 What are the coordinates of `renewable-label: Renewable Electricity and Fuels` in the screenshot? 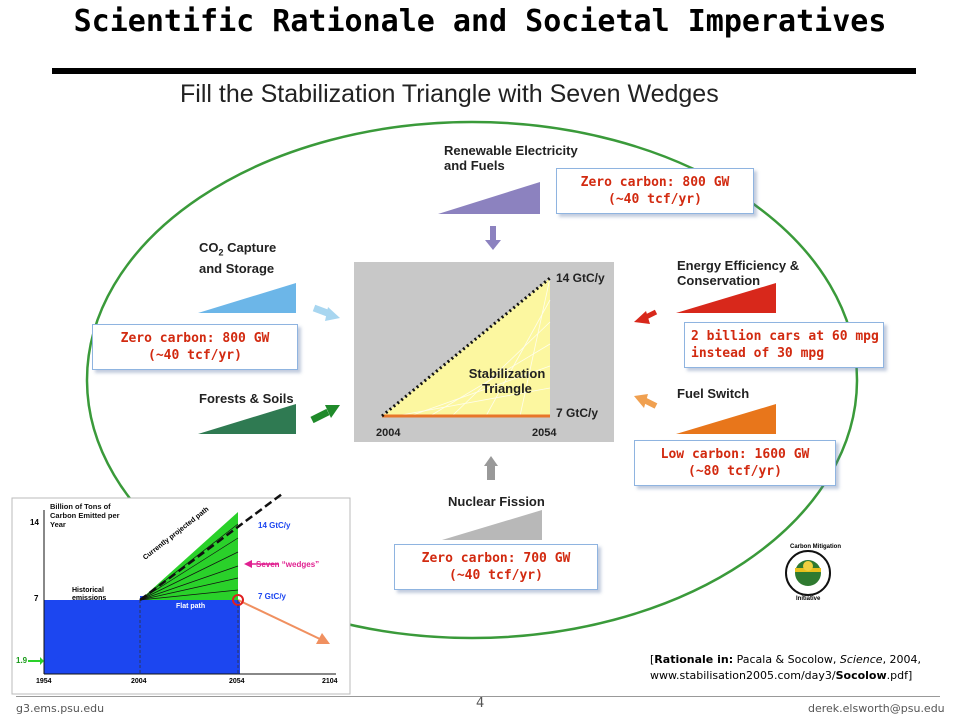 It's located at (511, 158).